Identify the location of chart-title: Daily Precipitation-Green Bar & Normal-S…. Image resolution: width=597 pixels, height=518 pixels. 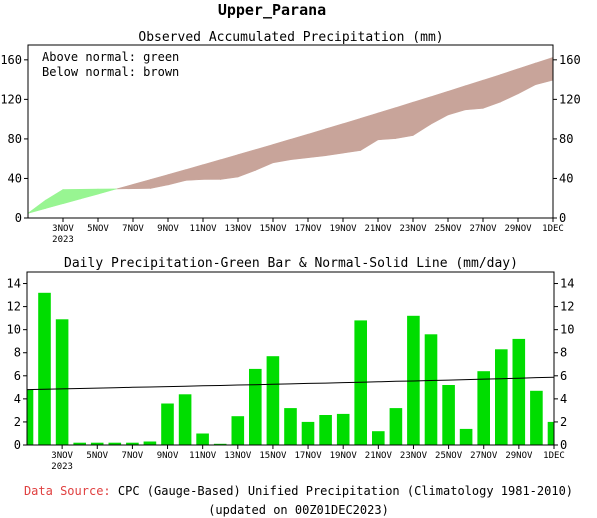
(291, 263).